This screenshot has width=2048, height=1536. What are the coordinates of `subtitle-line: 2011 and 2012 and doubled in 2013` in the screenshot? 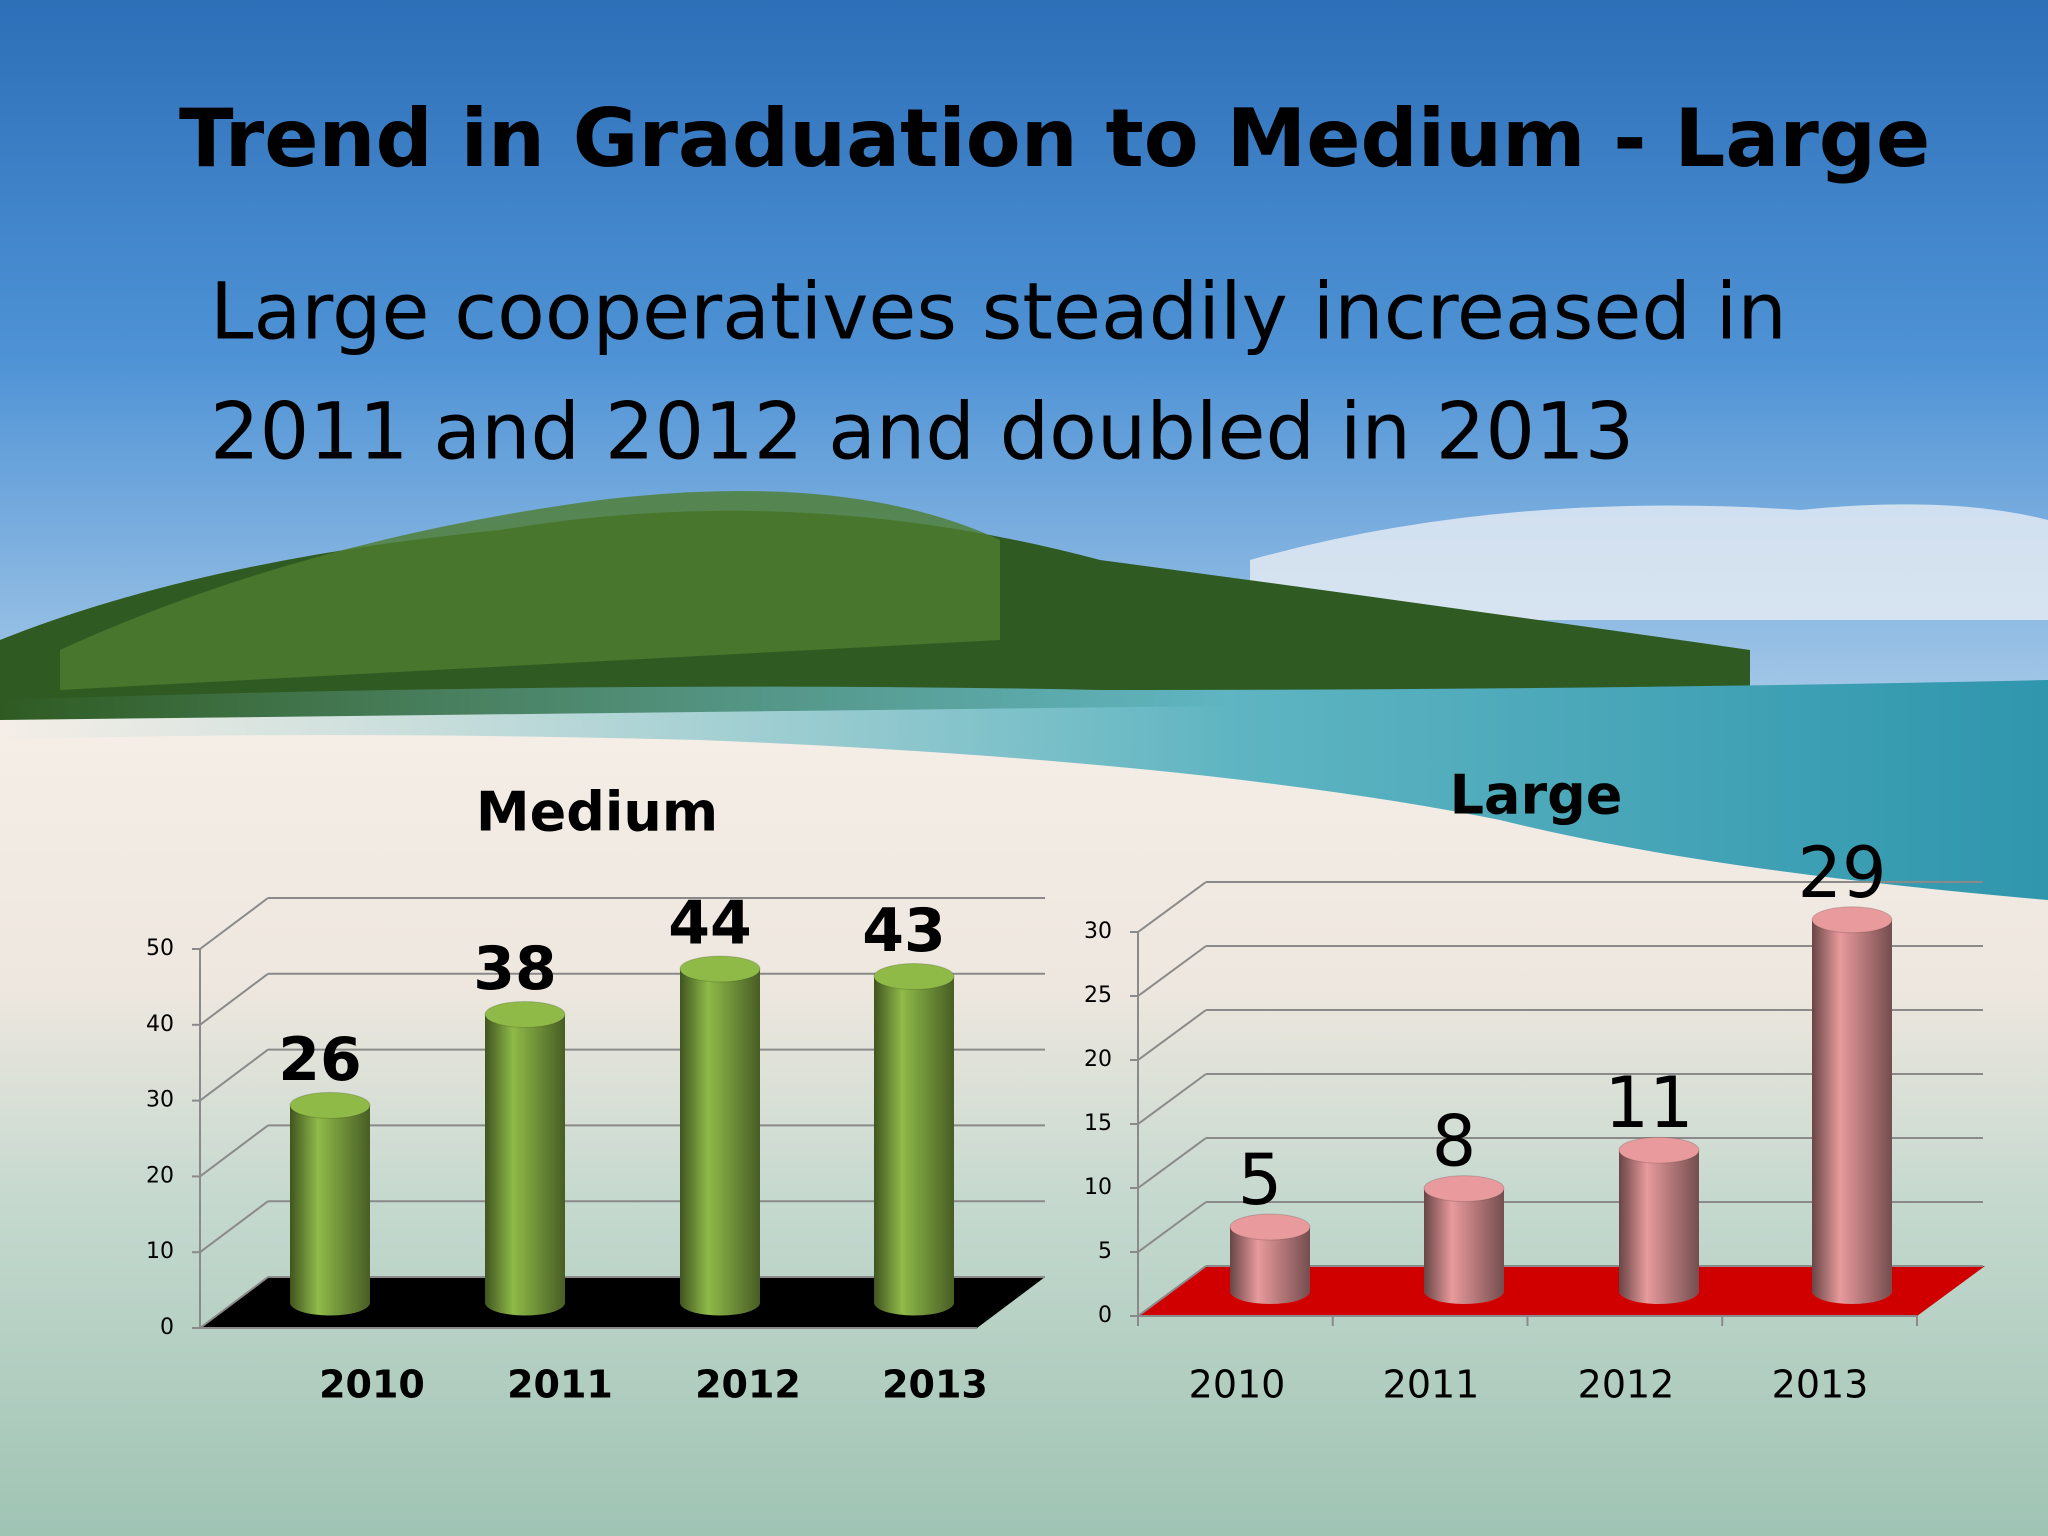 It's located at (922, 432).